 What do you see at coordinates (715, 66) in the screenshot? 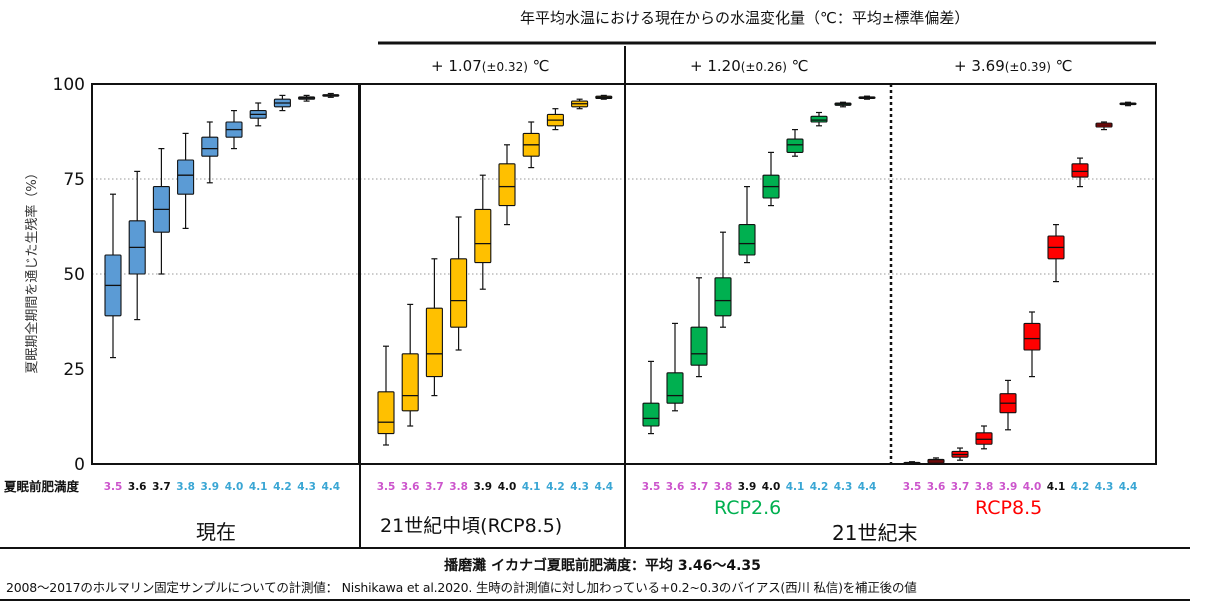
I see `rcp26-delta-main: + 1.20` at bounding box center [715, 66].